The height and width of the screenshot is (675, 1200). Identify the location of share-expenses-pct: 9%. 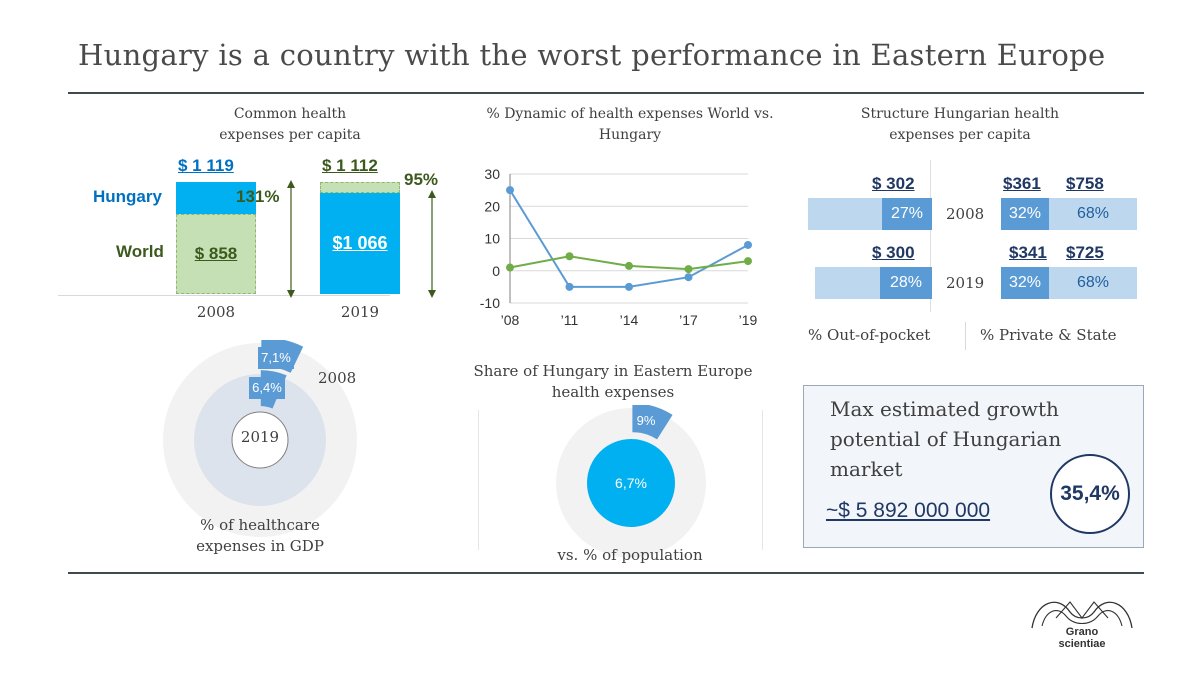
(646, 420).